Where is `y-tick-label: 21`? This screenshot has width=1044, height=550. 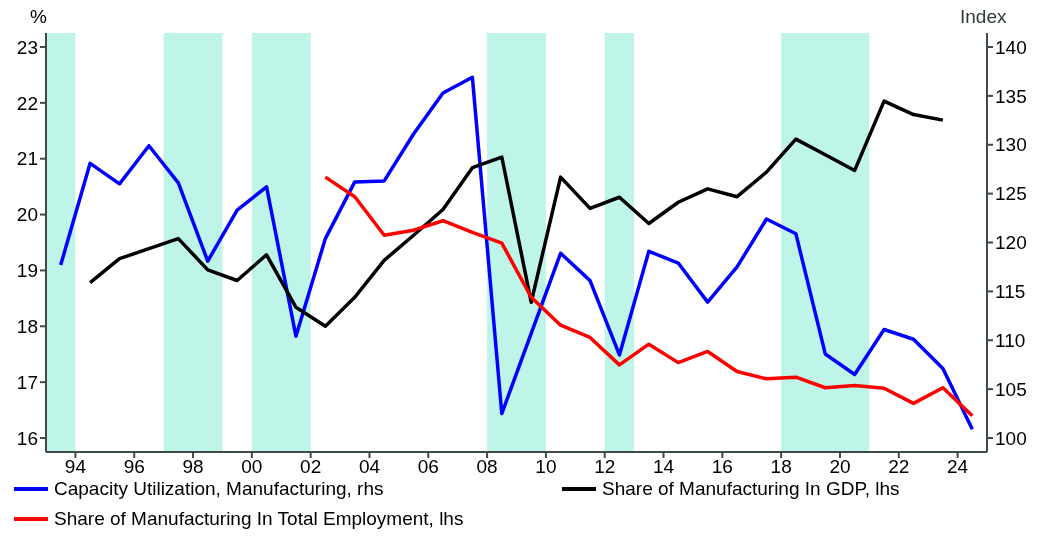
y-tick-label: 21 is located at coordinates (27, 159).